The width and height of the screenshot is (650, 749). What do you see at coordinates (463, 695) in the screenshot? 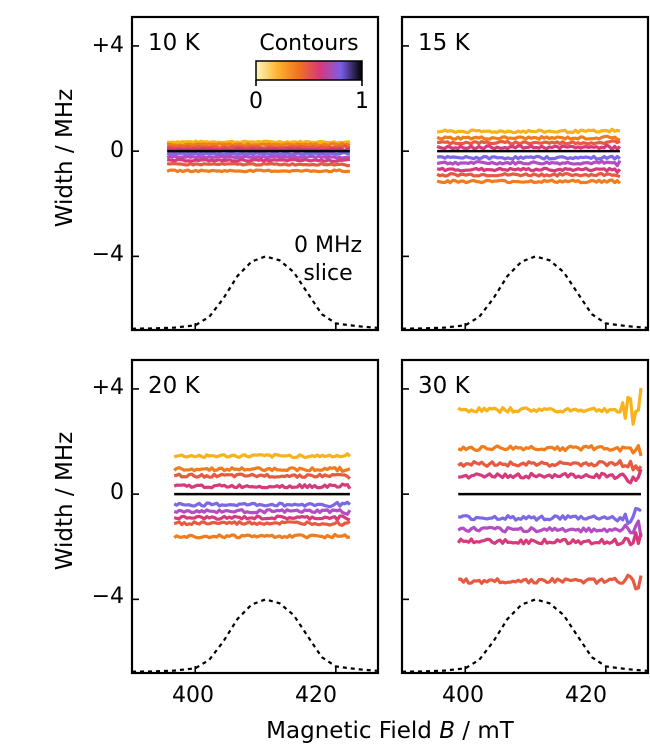
I see `x-tick-label-right-400: 400` at bounding box center [463, 695].